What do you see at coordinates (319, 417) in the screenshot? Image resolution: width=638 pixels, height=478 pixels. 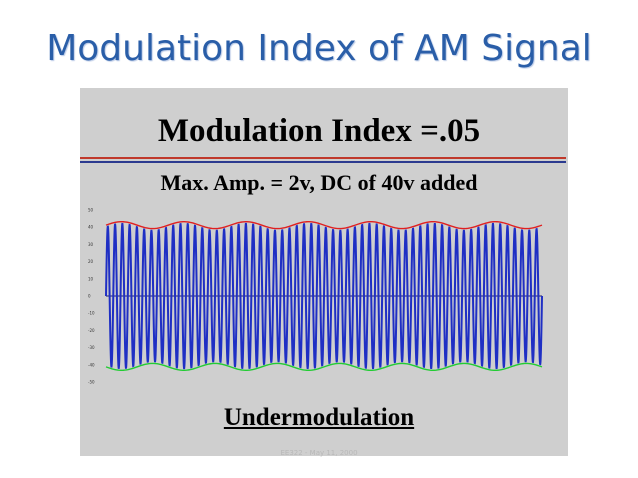 I see `caption-undermodulation: Undermodulation` at bounding box center [319, 417].